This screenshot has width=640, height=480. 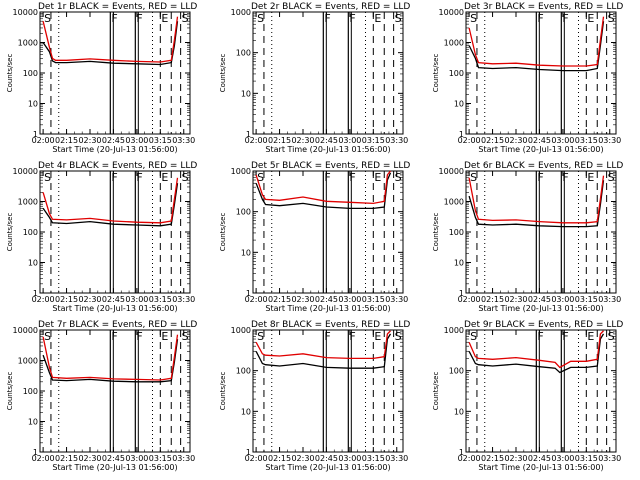 I want to click on panel-title: Det 2r BLACK = Events, RED = LLD, so click(x=330, y=7).